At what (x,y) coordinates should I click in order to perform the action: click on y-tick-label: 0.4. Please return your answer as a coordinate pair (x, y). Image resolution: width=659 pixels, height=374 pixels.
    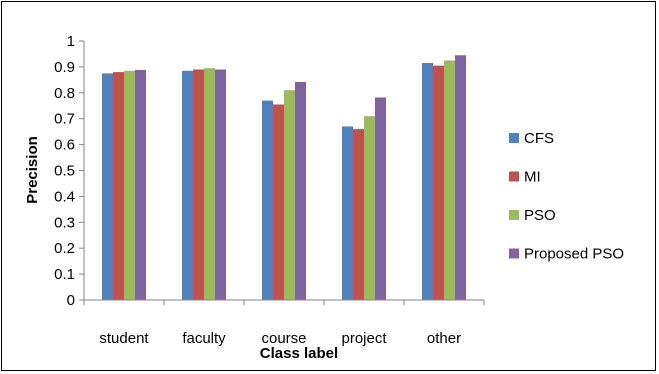
    Looking at the image, I should click on (64, 196).